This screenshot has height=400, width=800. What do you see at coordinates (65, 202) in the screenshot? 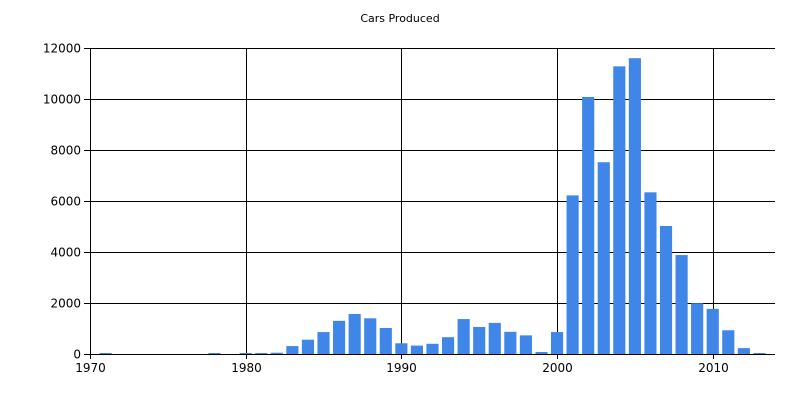
I see `y-tick-label: 6000` at bounding box center [65, 202].